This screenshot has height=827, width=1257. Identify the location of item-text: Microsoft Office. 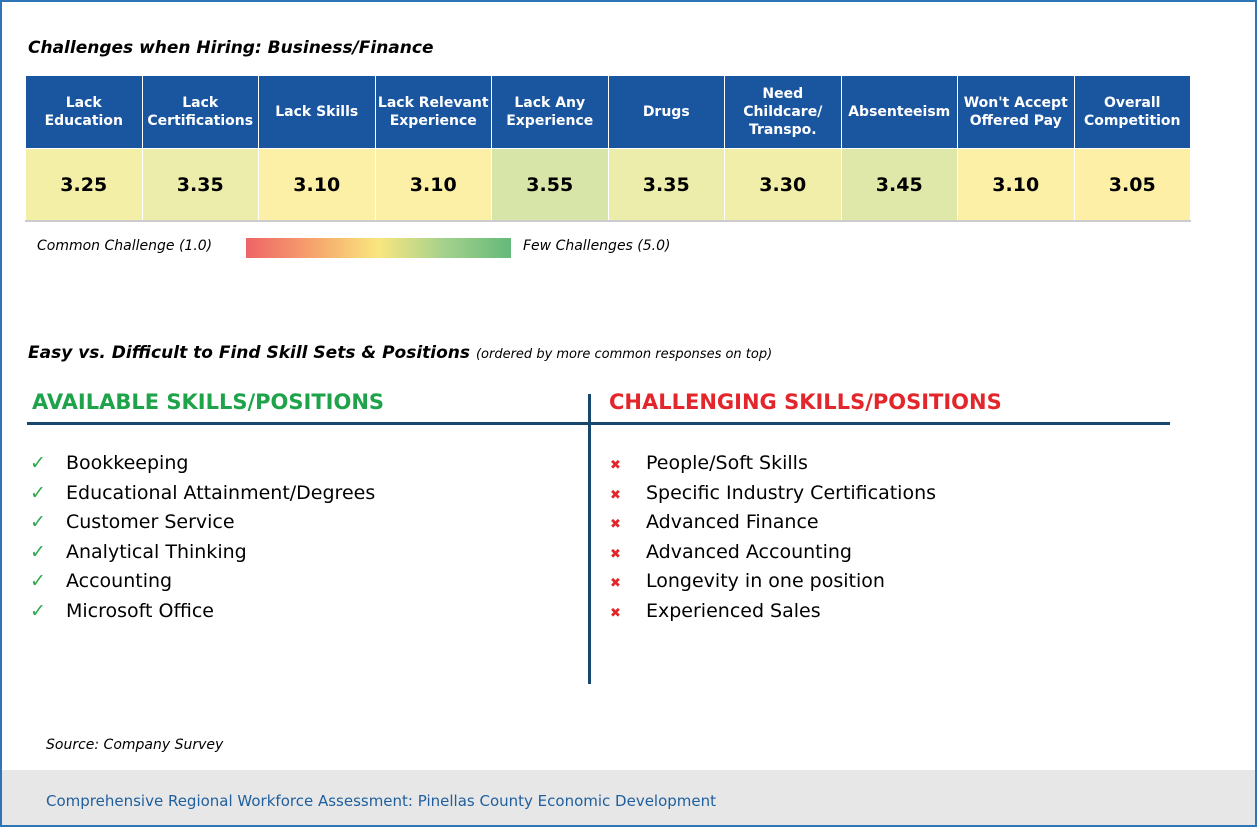
(140, 610).